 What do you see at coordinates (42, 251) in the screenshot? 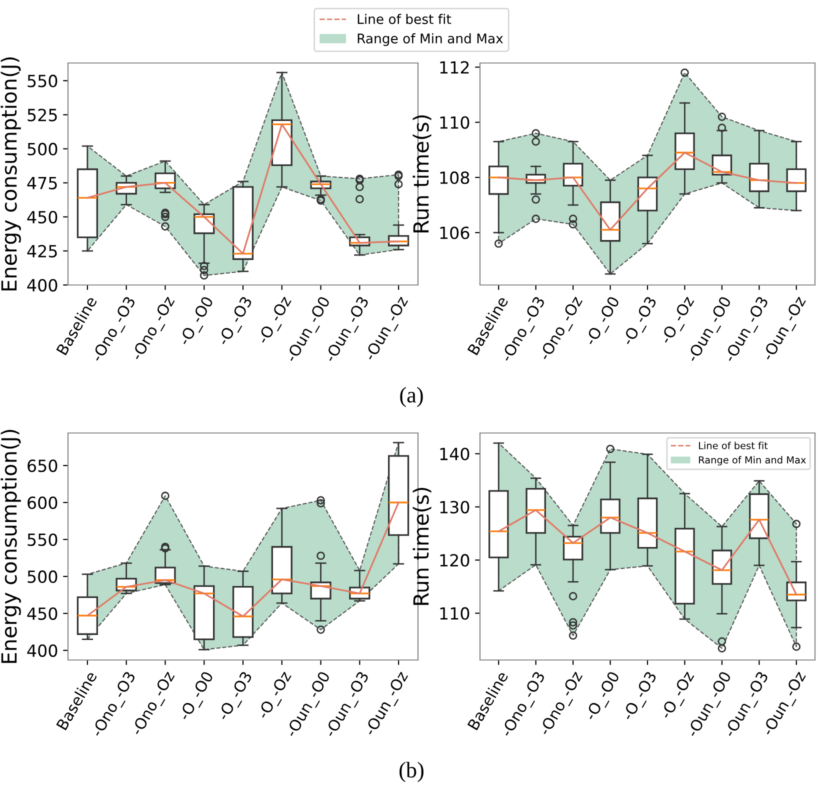
I see `y-tick-label: 425` at bounding box center [42, 251].